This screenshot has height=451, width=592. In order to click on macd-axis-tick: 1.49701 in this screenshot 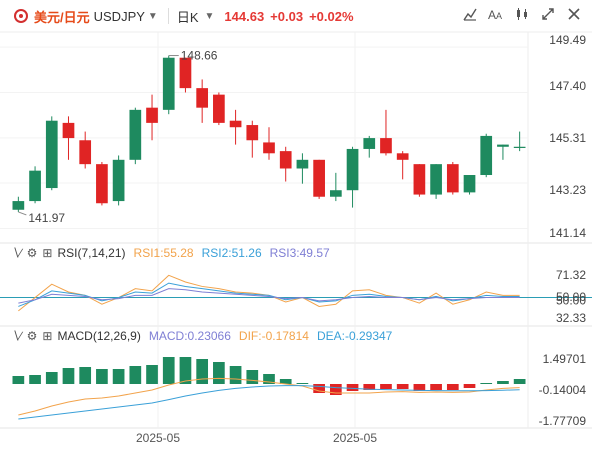, I will do `click(564, 359)`.